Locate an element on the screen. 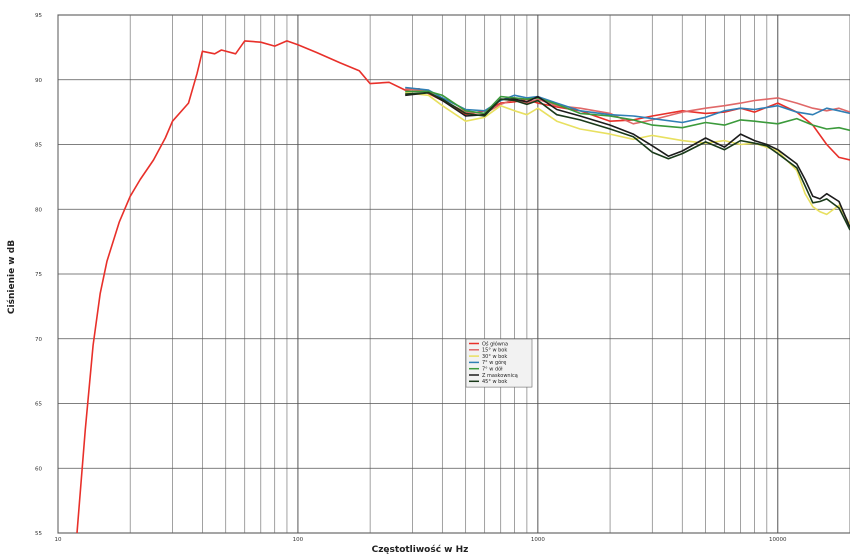 This screenshot has width=850, height=556. y-tick-label: 95 is located at coordinates (38, 16).